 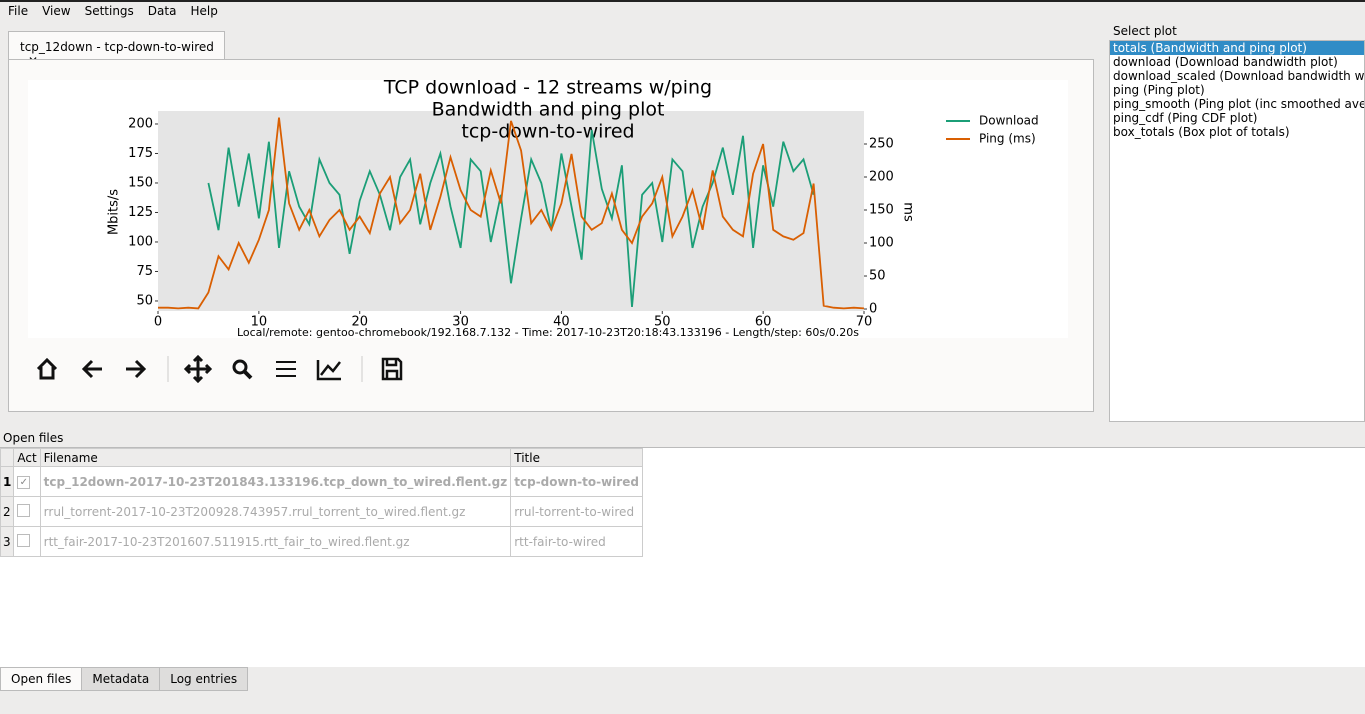 What do you see at coordinates (247, 374) in the screenshot?
I see `zoom-handle` at bounding box center [247, 374].